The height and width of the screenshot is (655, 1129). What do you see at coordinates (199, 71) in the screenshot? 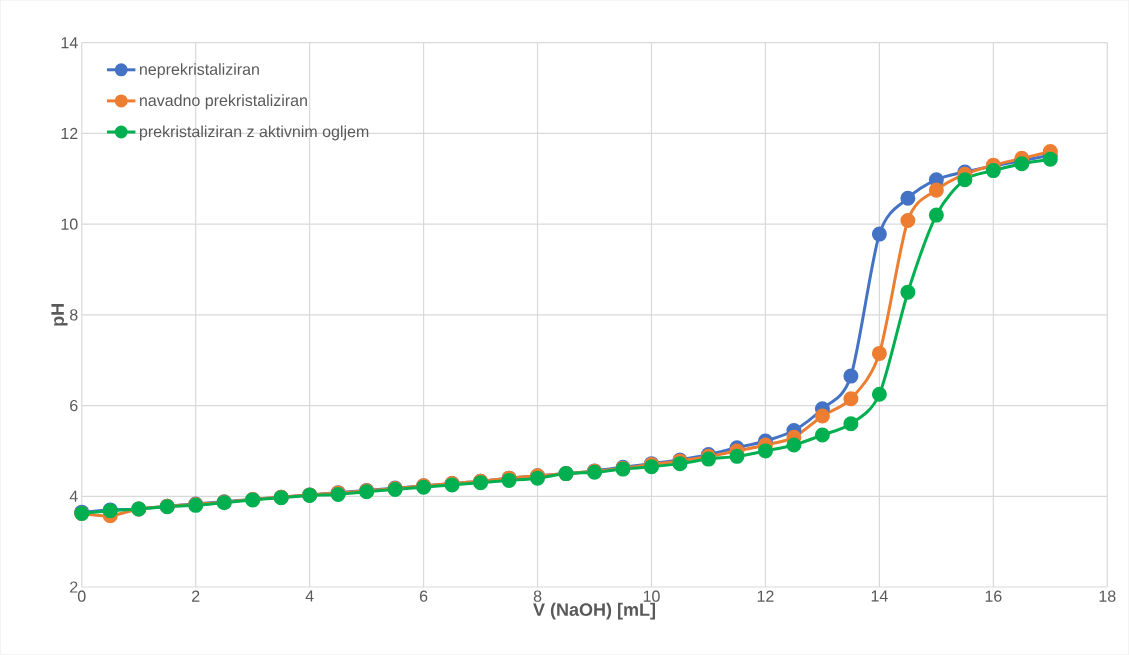
I see `legend-label: neprekristaliziran` at bounding box center [199, 71].